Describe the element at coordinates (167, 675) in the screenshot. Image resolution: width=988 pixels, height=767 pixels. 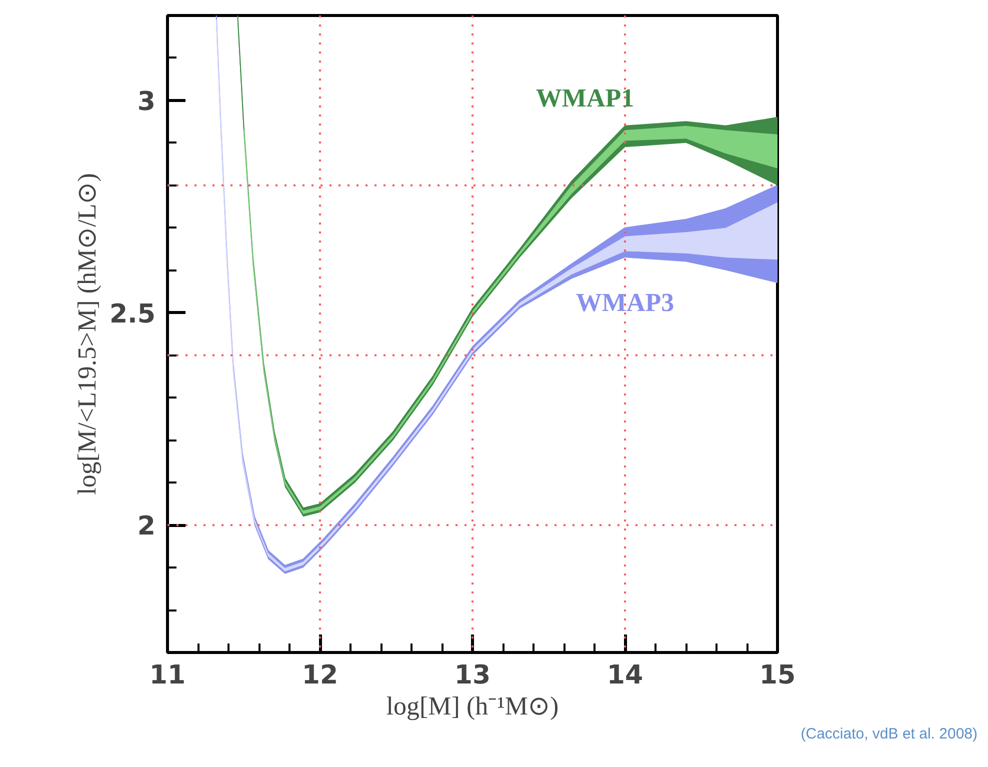
I see `x-tick-label: 11` at that location.